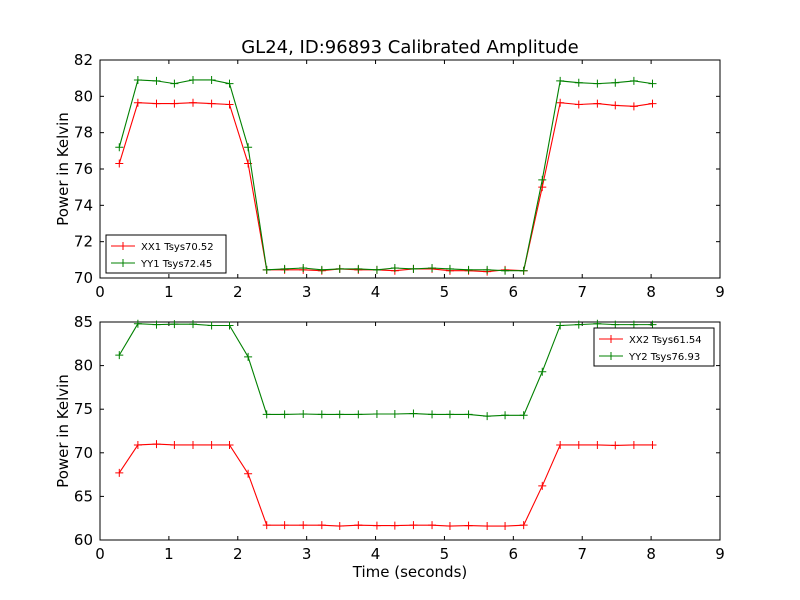 The image size is (800, 600). I want to click on y-tick-label: 70, so click(83, 453).